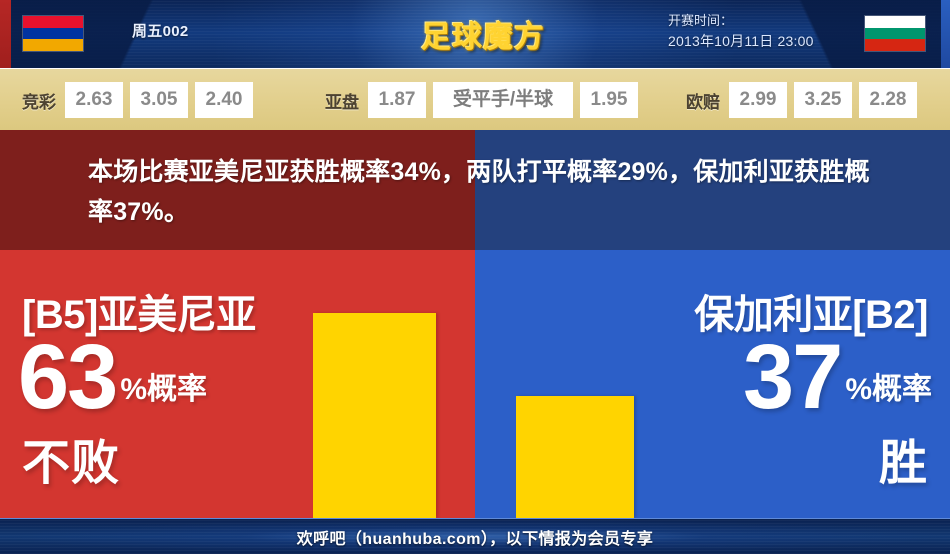 The image size is (950, 554). I want to click on statement-red-half, so click(237, 190).